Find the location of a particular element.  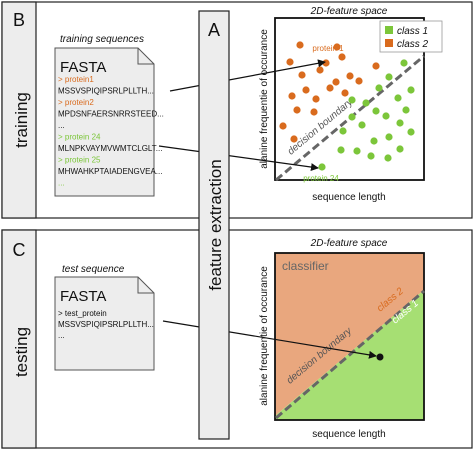

feature-extraction-label: feature extraction is located at coordinates (215, 224).